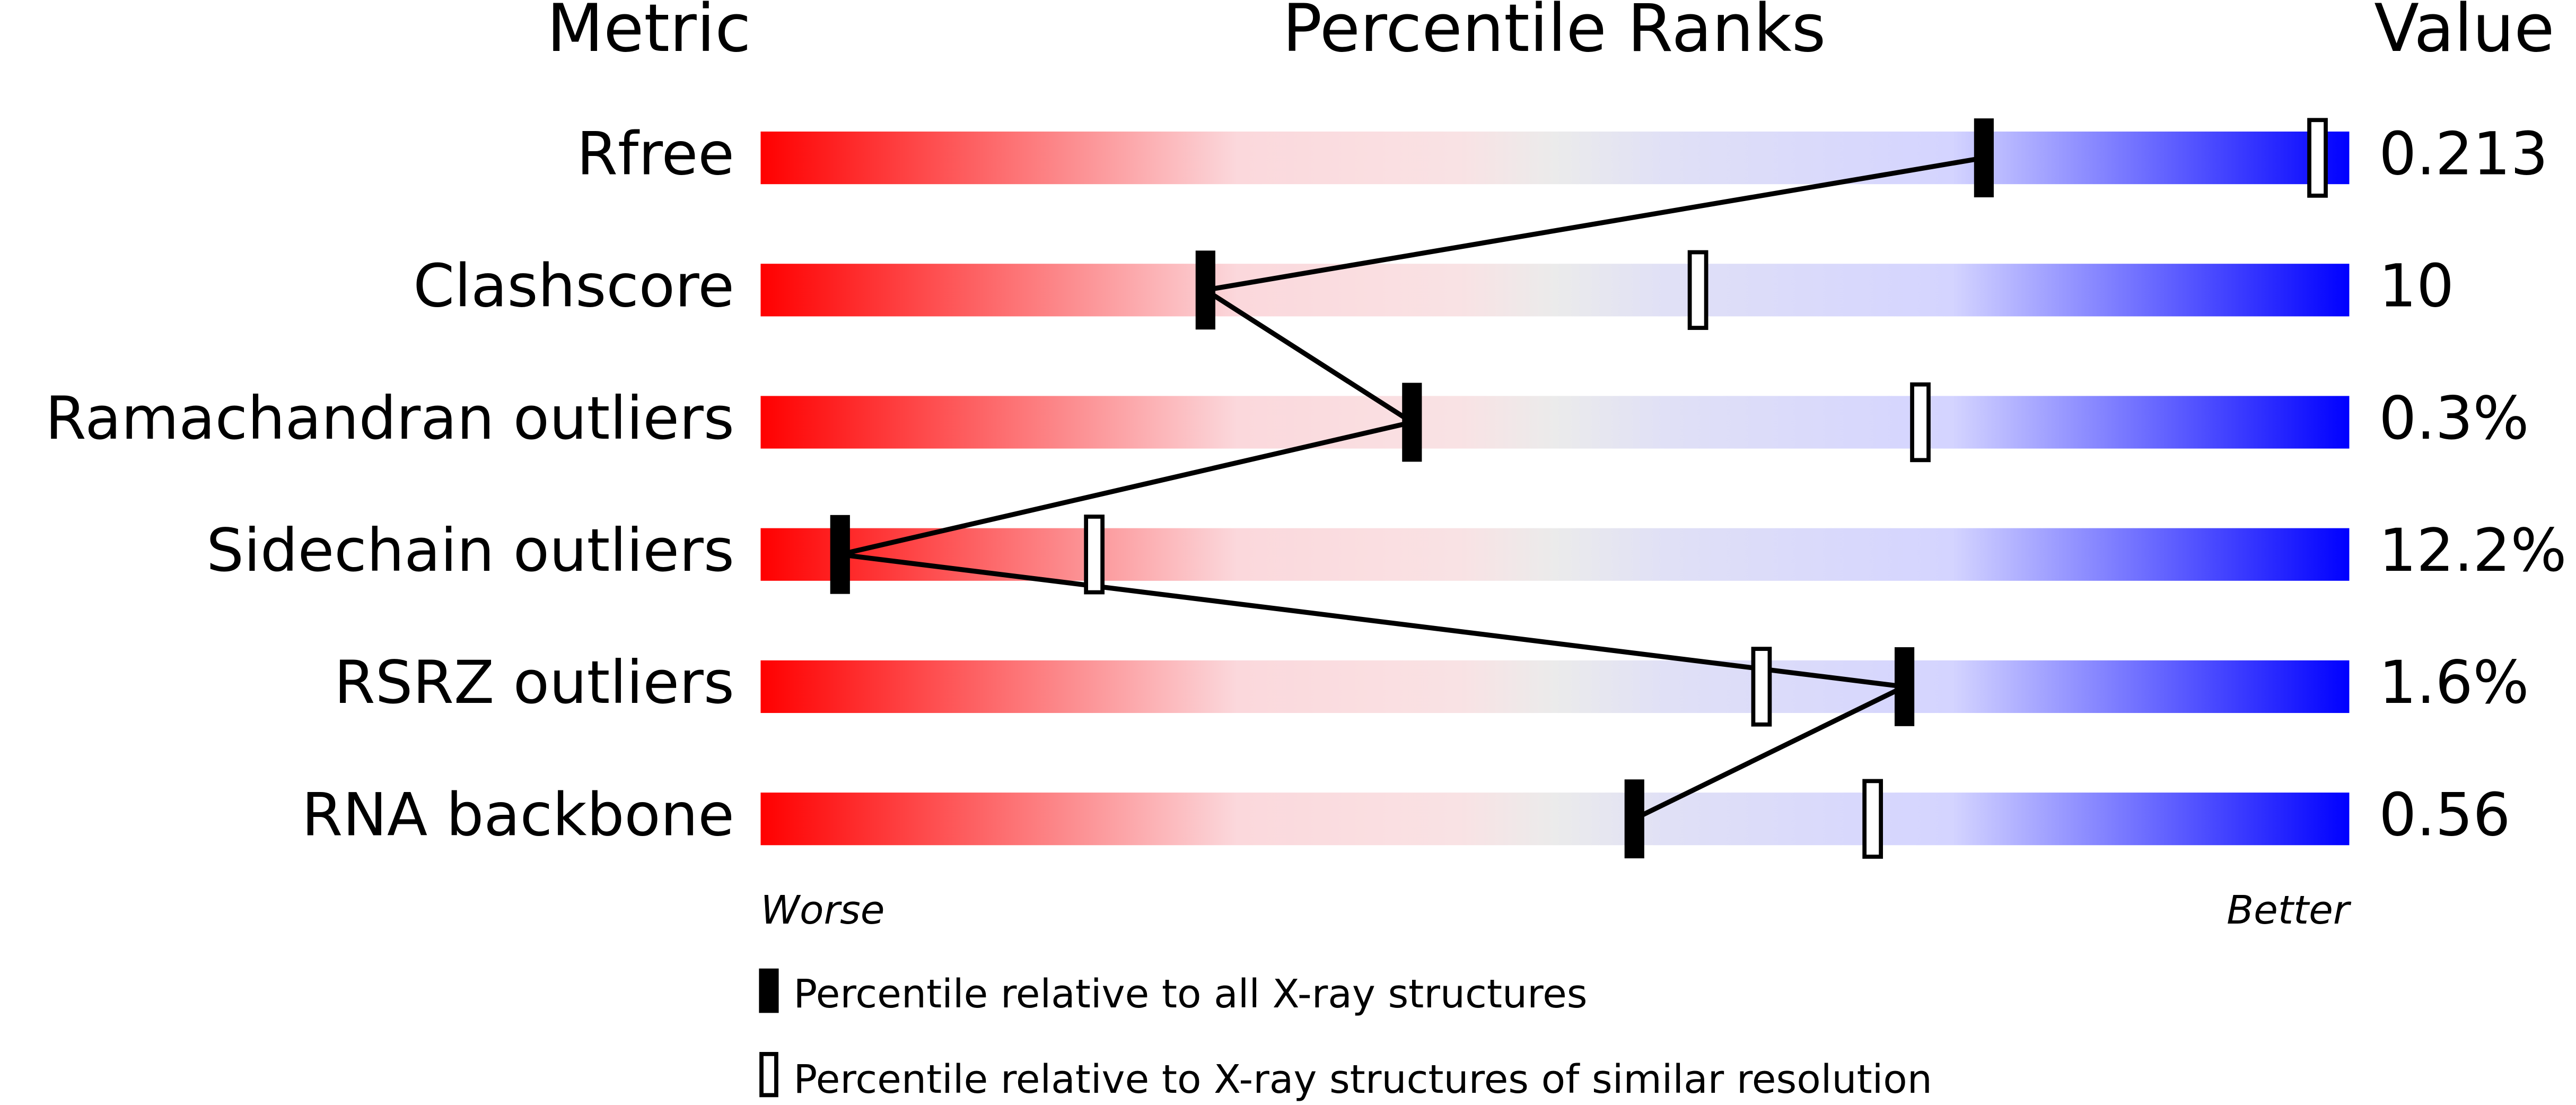 This screenshot has height=1105, width=2576. What do you see at coordinates (2454, 418) in the screenshot?
I see `metric-value: 0.3%` at bounding box center [2454, 418].